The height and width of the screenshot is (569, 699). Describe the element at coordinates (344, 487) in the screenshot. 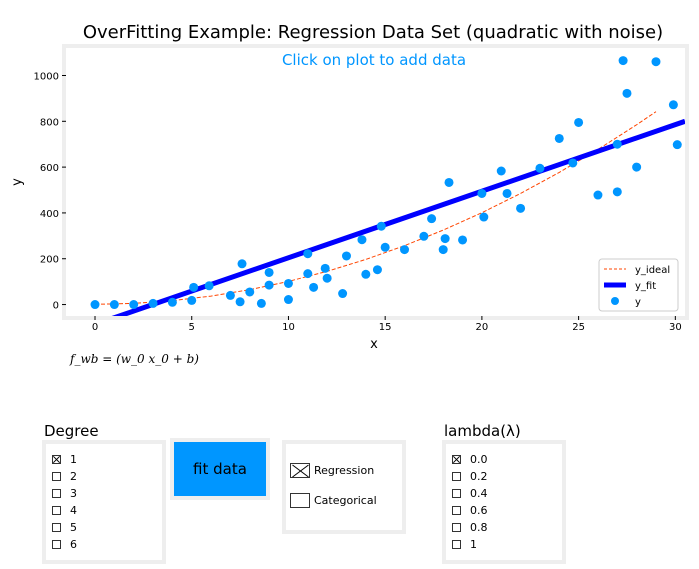

I see `mode-panel: Regression Categorical` at that location.